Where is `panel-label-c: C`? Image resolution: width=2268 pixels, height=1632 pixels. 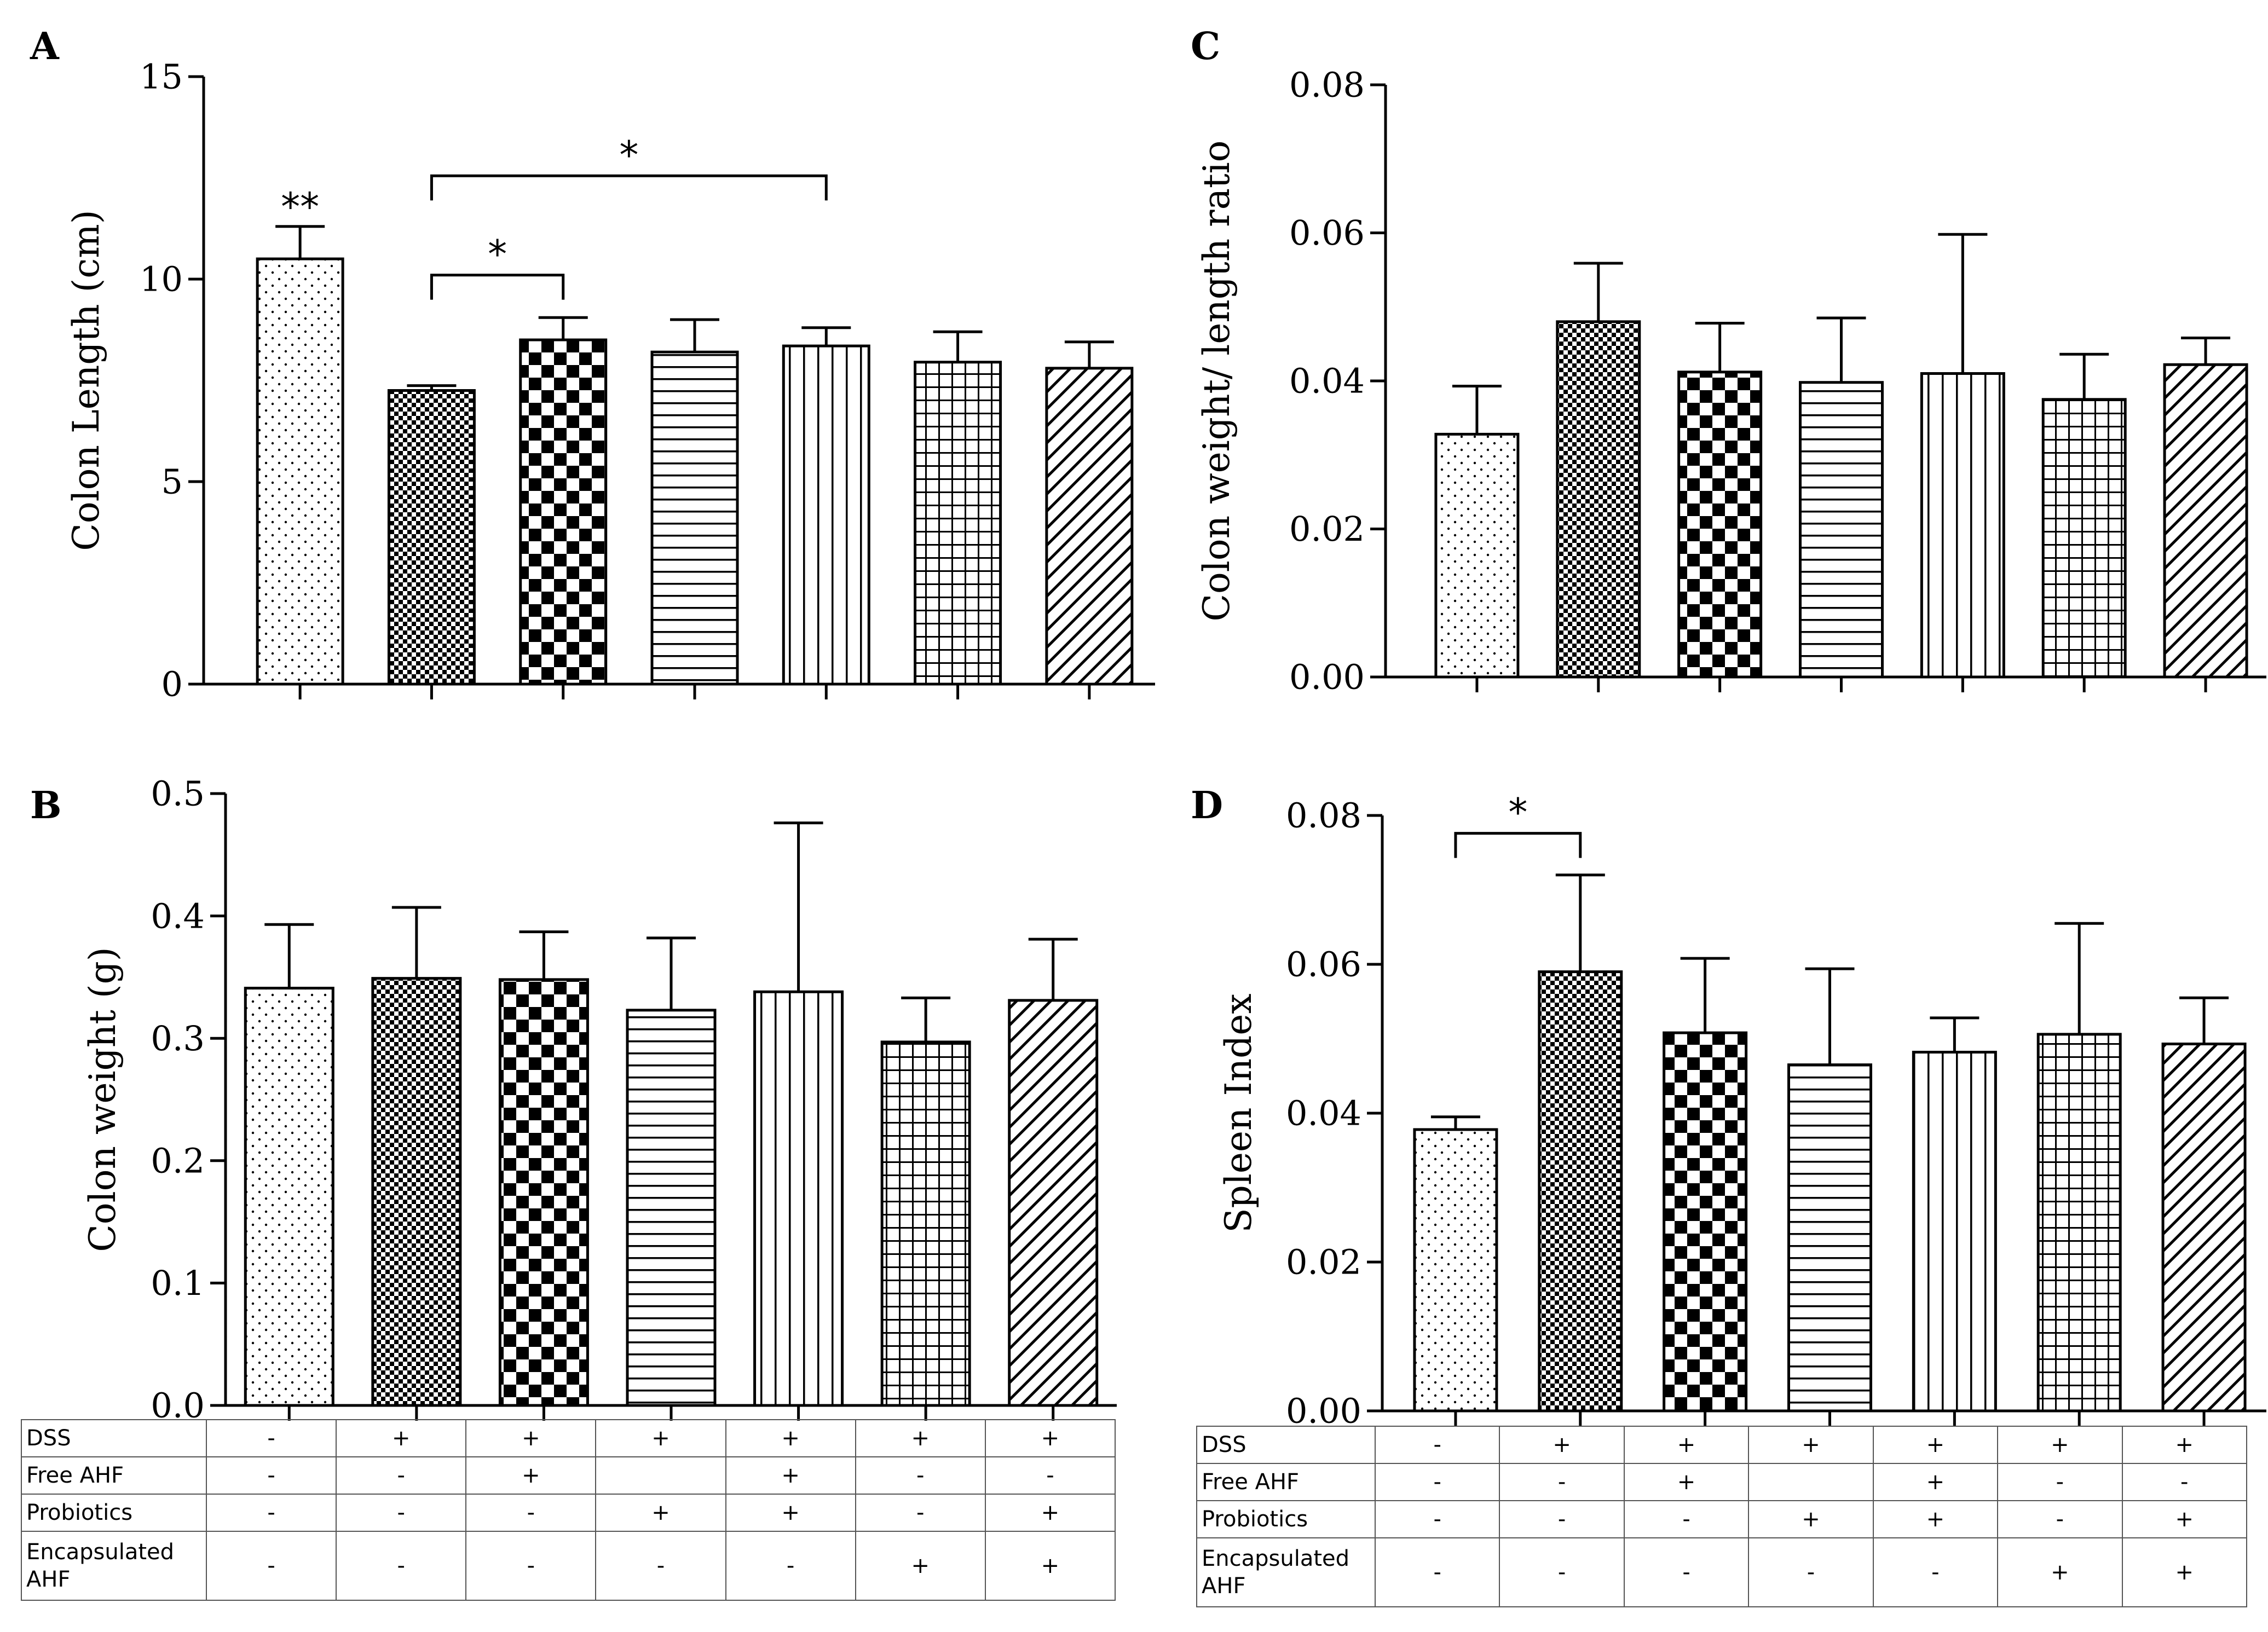
panel-label-c: C is located at coordinates (1206, 47).